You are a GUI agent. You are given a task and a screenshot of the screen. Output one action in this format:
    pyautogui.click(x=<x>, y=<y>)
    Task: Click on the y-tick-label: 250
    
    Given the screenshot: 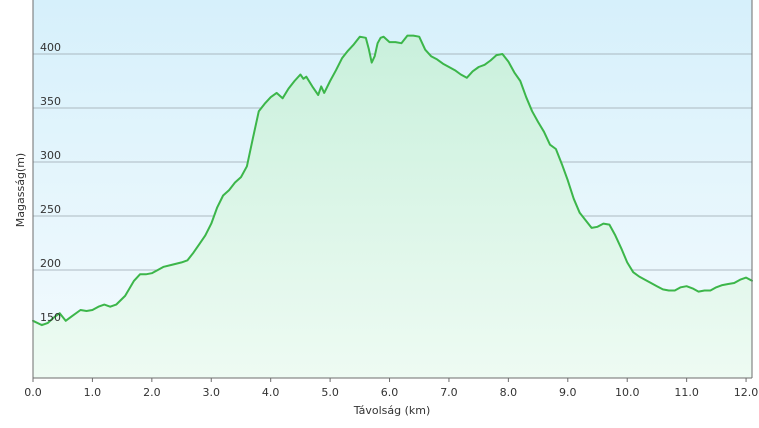 What is the action you would take?
    pyautogui.click(x=50, y=209)
    